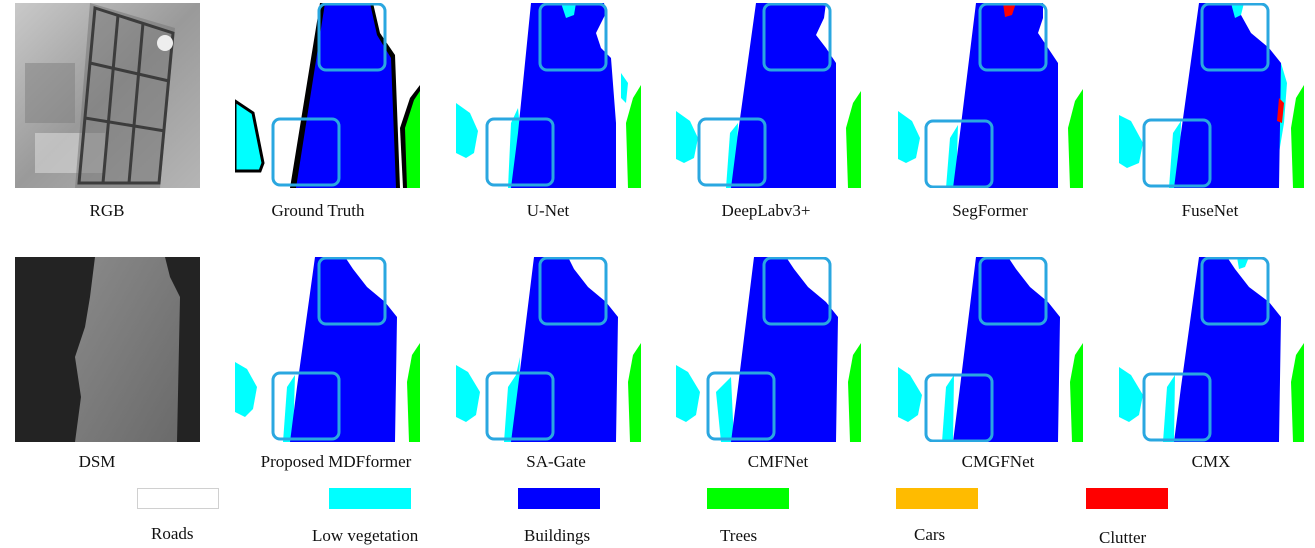 The image size is (1315, 548). I want to click on caption-cmgfnet: CMGFNet, so click(998, 461).